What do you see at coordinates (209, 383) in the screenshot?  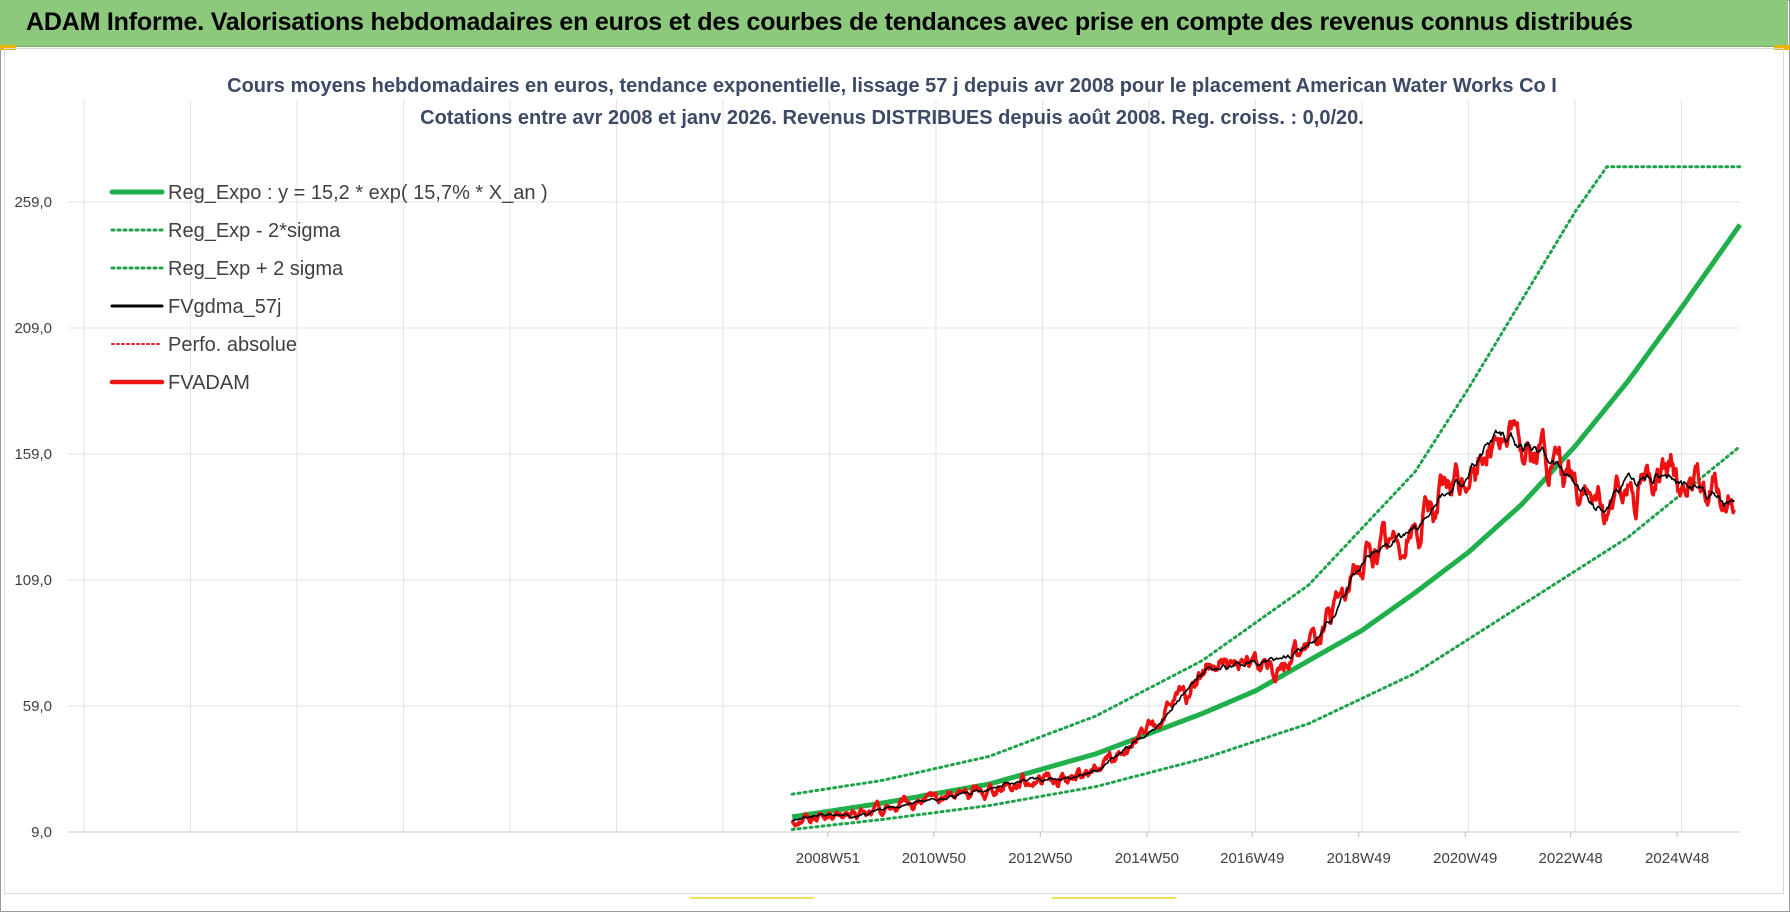 I see `legend-label-fvadam: FVADAM` at bounding box center [209, 383].